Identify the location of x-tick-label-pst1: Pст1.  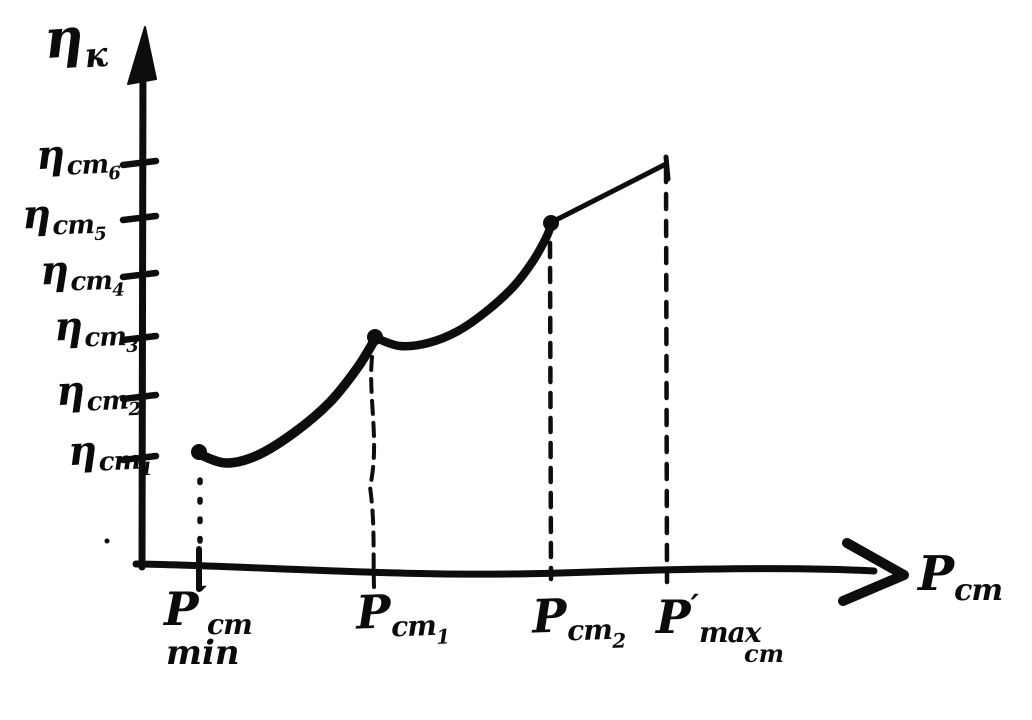
(402, 616).